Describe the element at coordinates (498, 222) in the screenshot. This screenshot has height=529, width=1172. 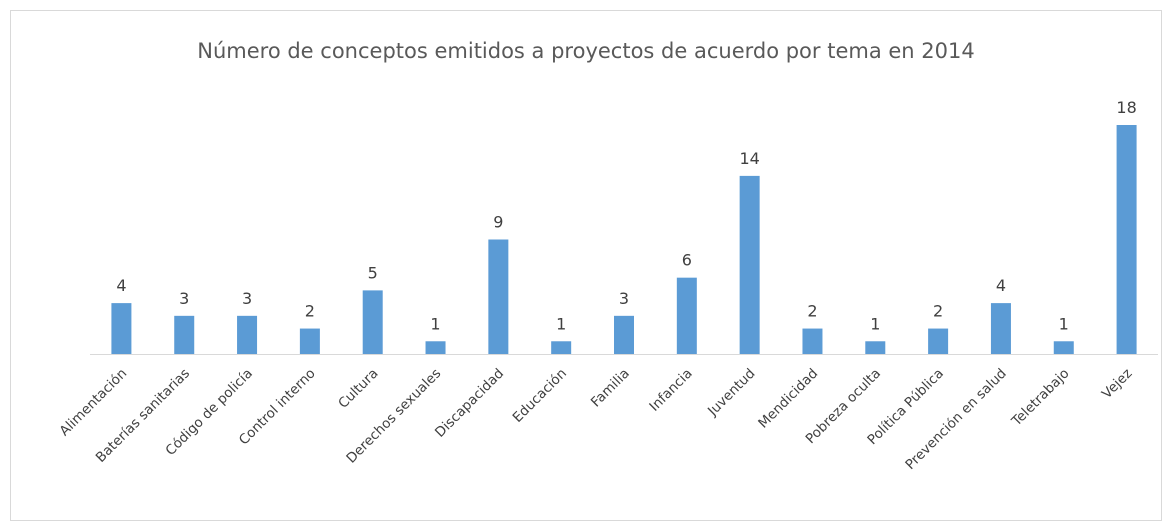
I see `data-label: 9` at that location.